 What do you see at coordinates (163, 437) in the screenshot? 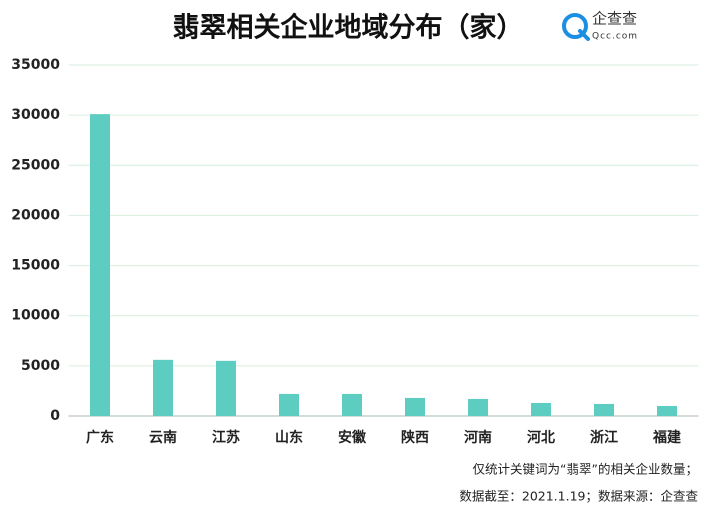
I see `x-tick-label: 云南` at bounding box center [163, 437].